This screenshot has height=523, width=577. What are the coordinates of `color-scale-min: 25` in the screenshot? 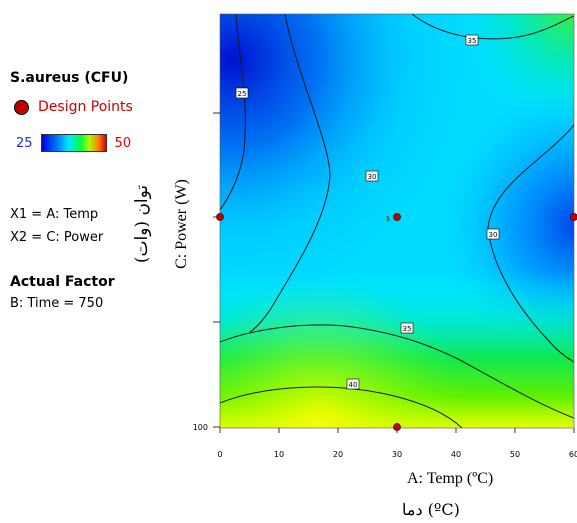 It's located at (24, 143).